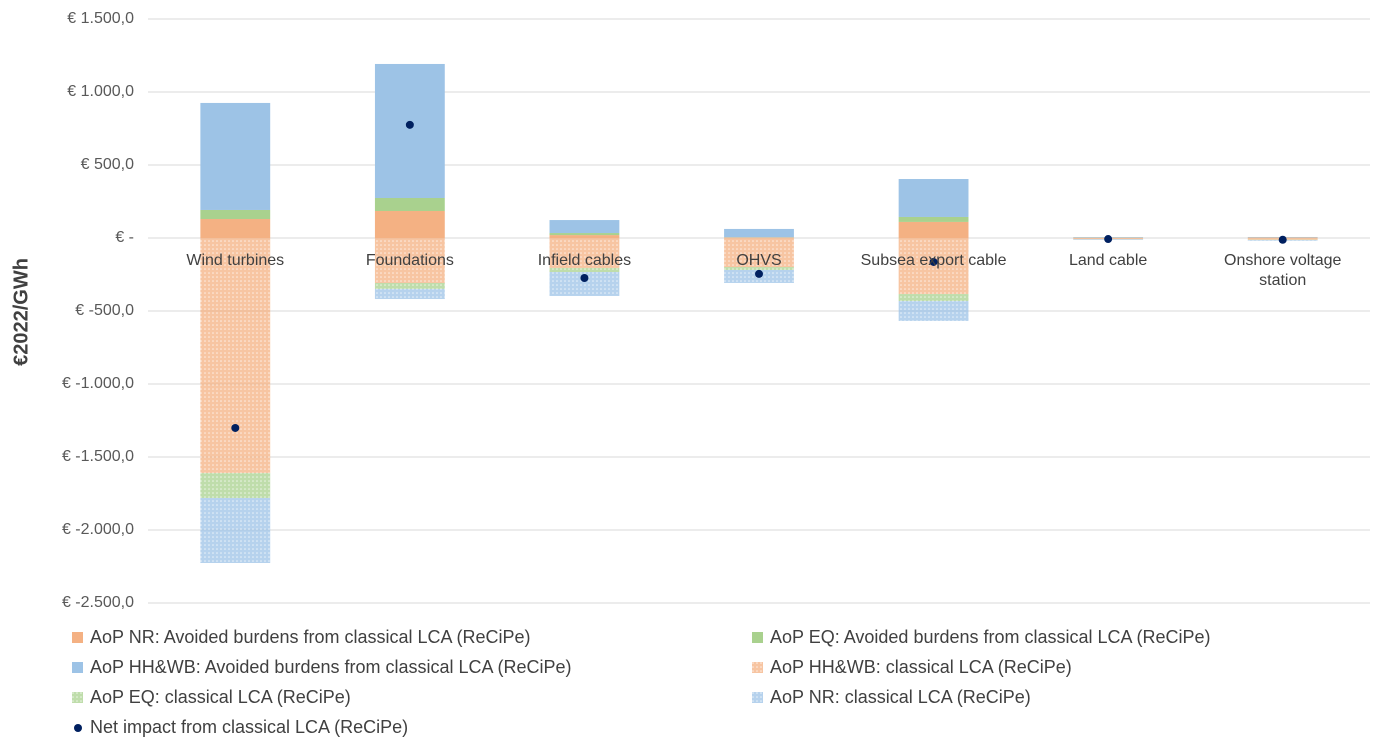  I want to click on x-tick-label: Onshore voltage station, so click(1283, 270).